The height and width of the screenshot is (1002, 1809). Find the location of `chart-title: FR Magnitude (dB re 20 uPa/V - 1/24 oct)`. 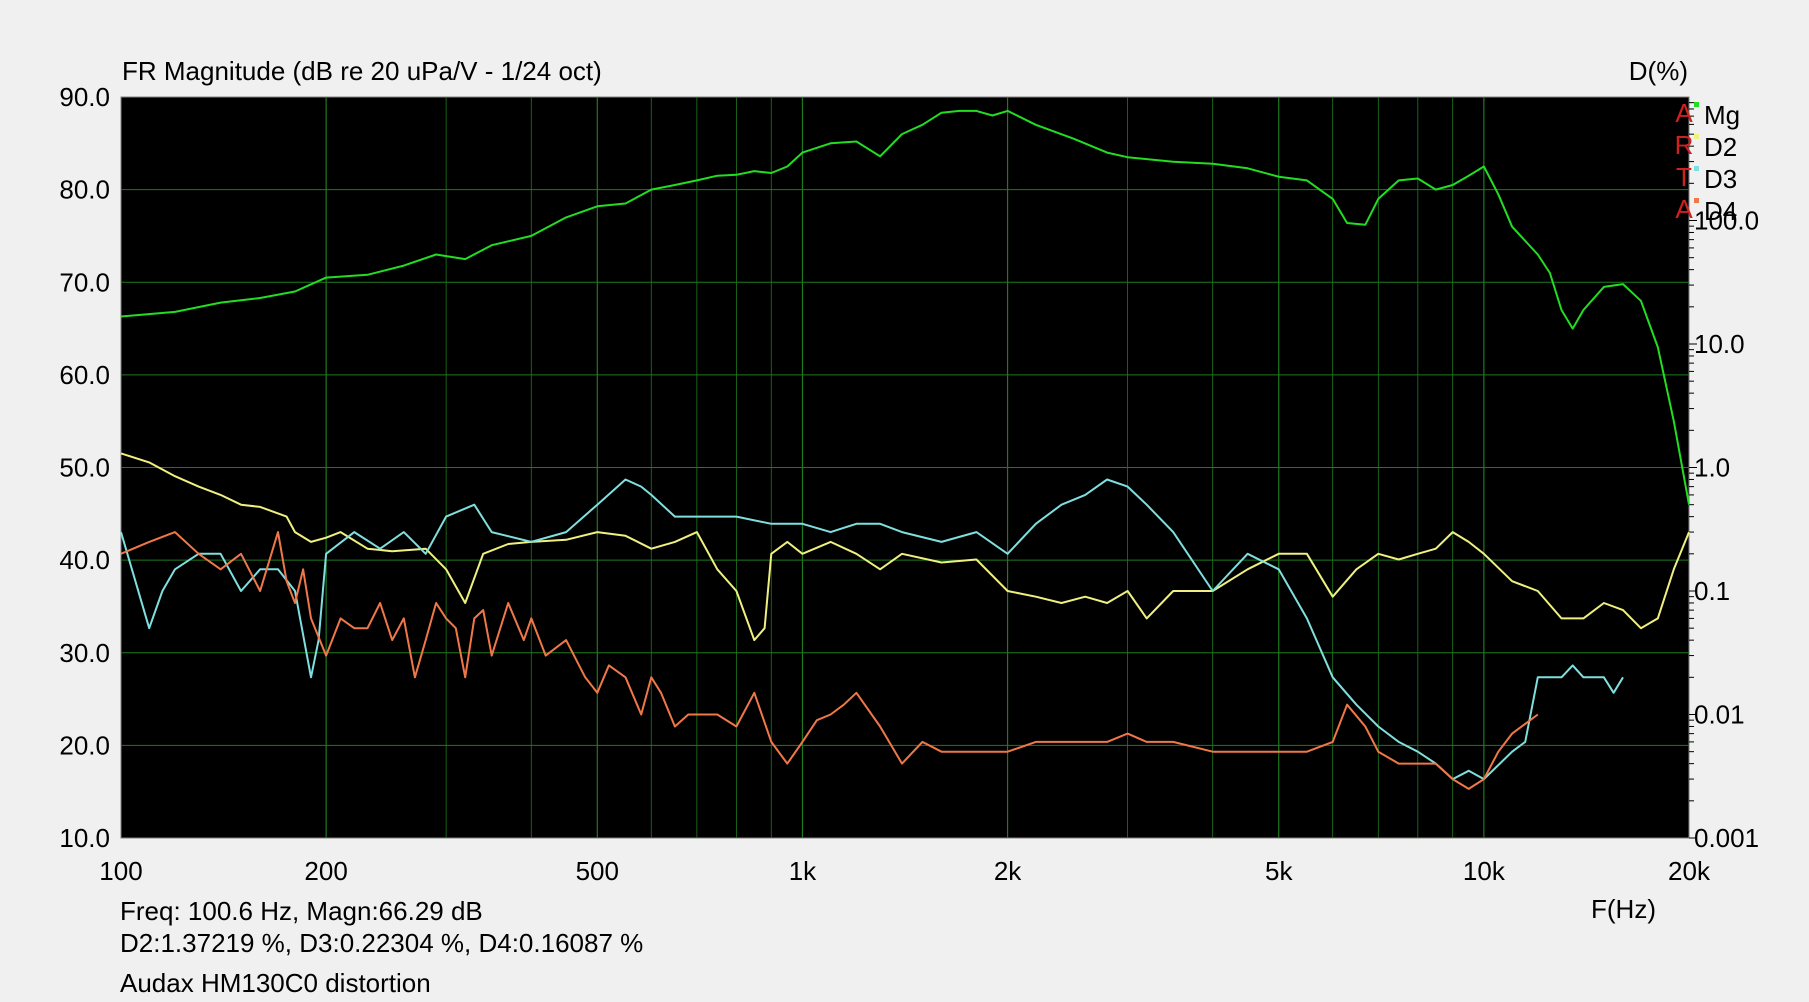

chart-title: FR Magnitude (dB re 20 uPa/V - 1/24 oct) is located at coordinates (362, 71).